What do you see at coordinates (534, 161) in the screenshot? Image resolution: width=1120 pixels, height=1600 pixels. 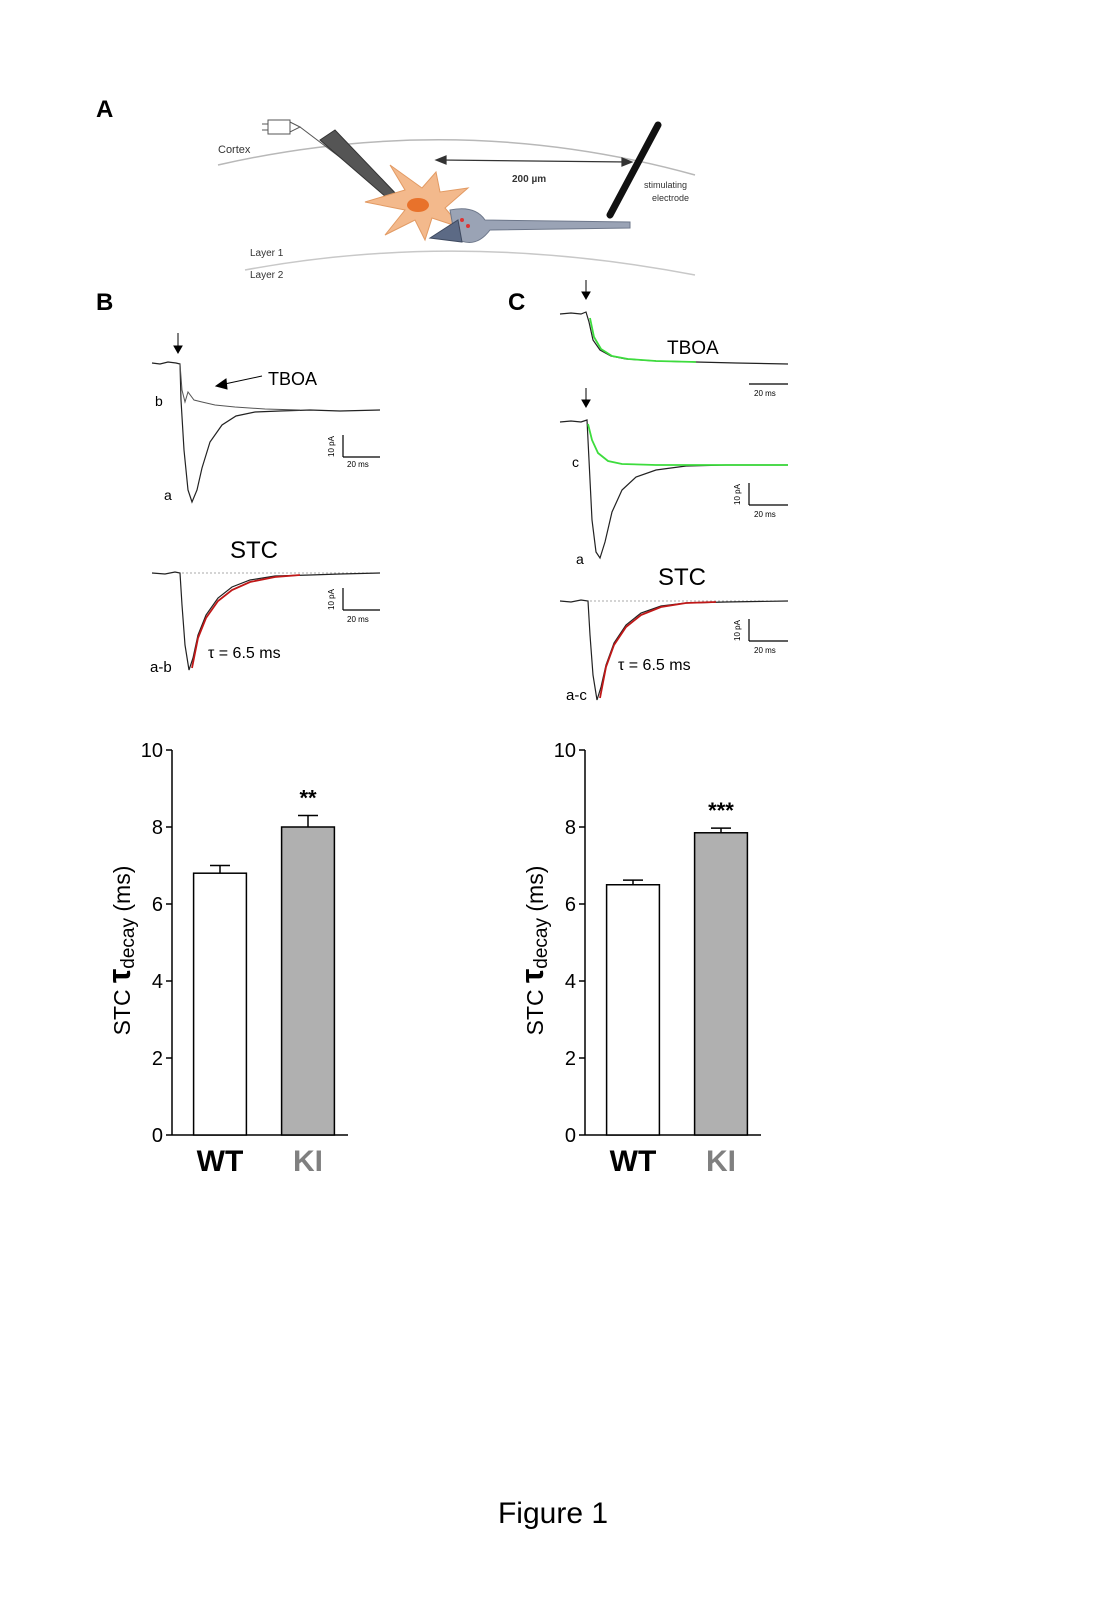 I see `distance-arrow` at bounding box center [534, 161].